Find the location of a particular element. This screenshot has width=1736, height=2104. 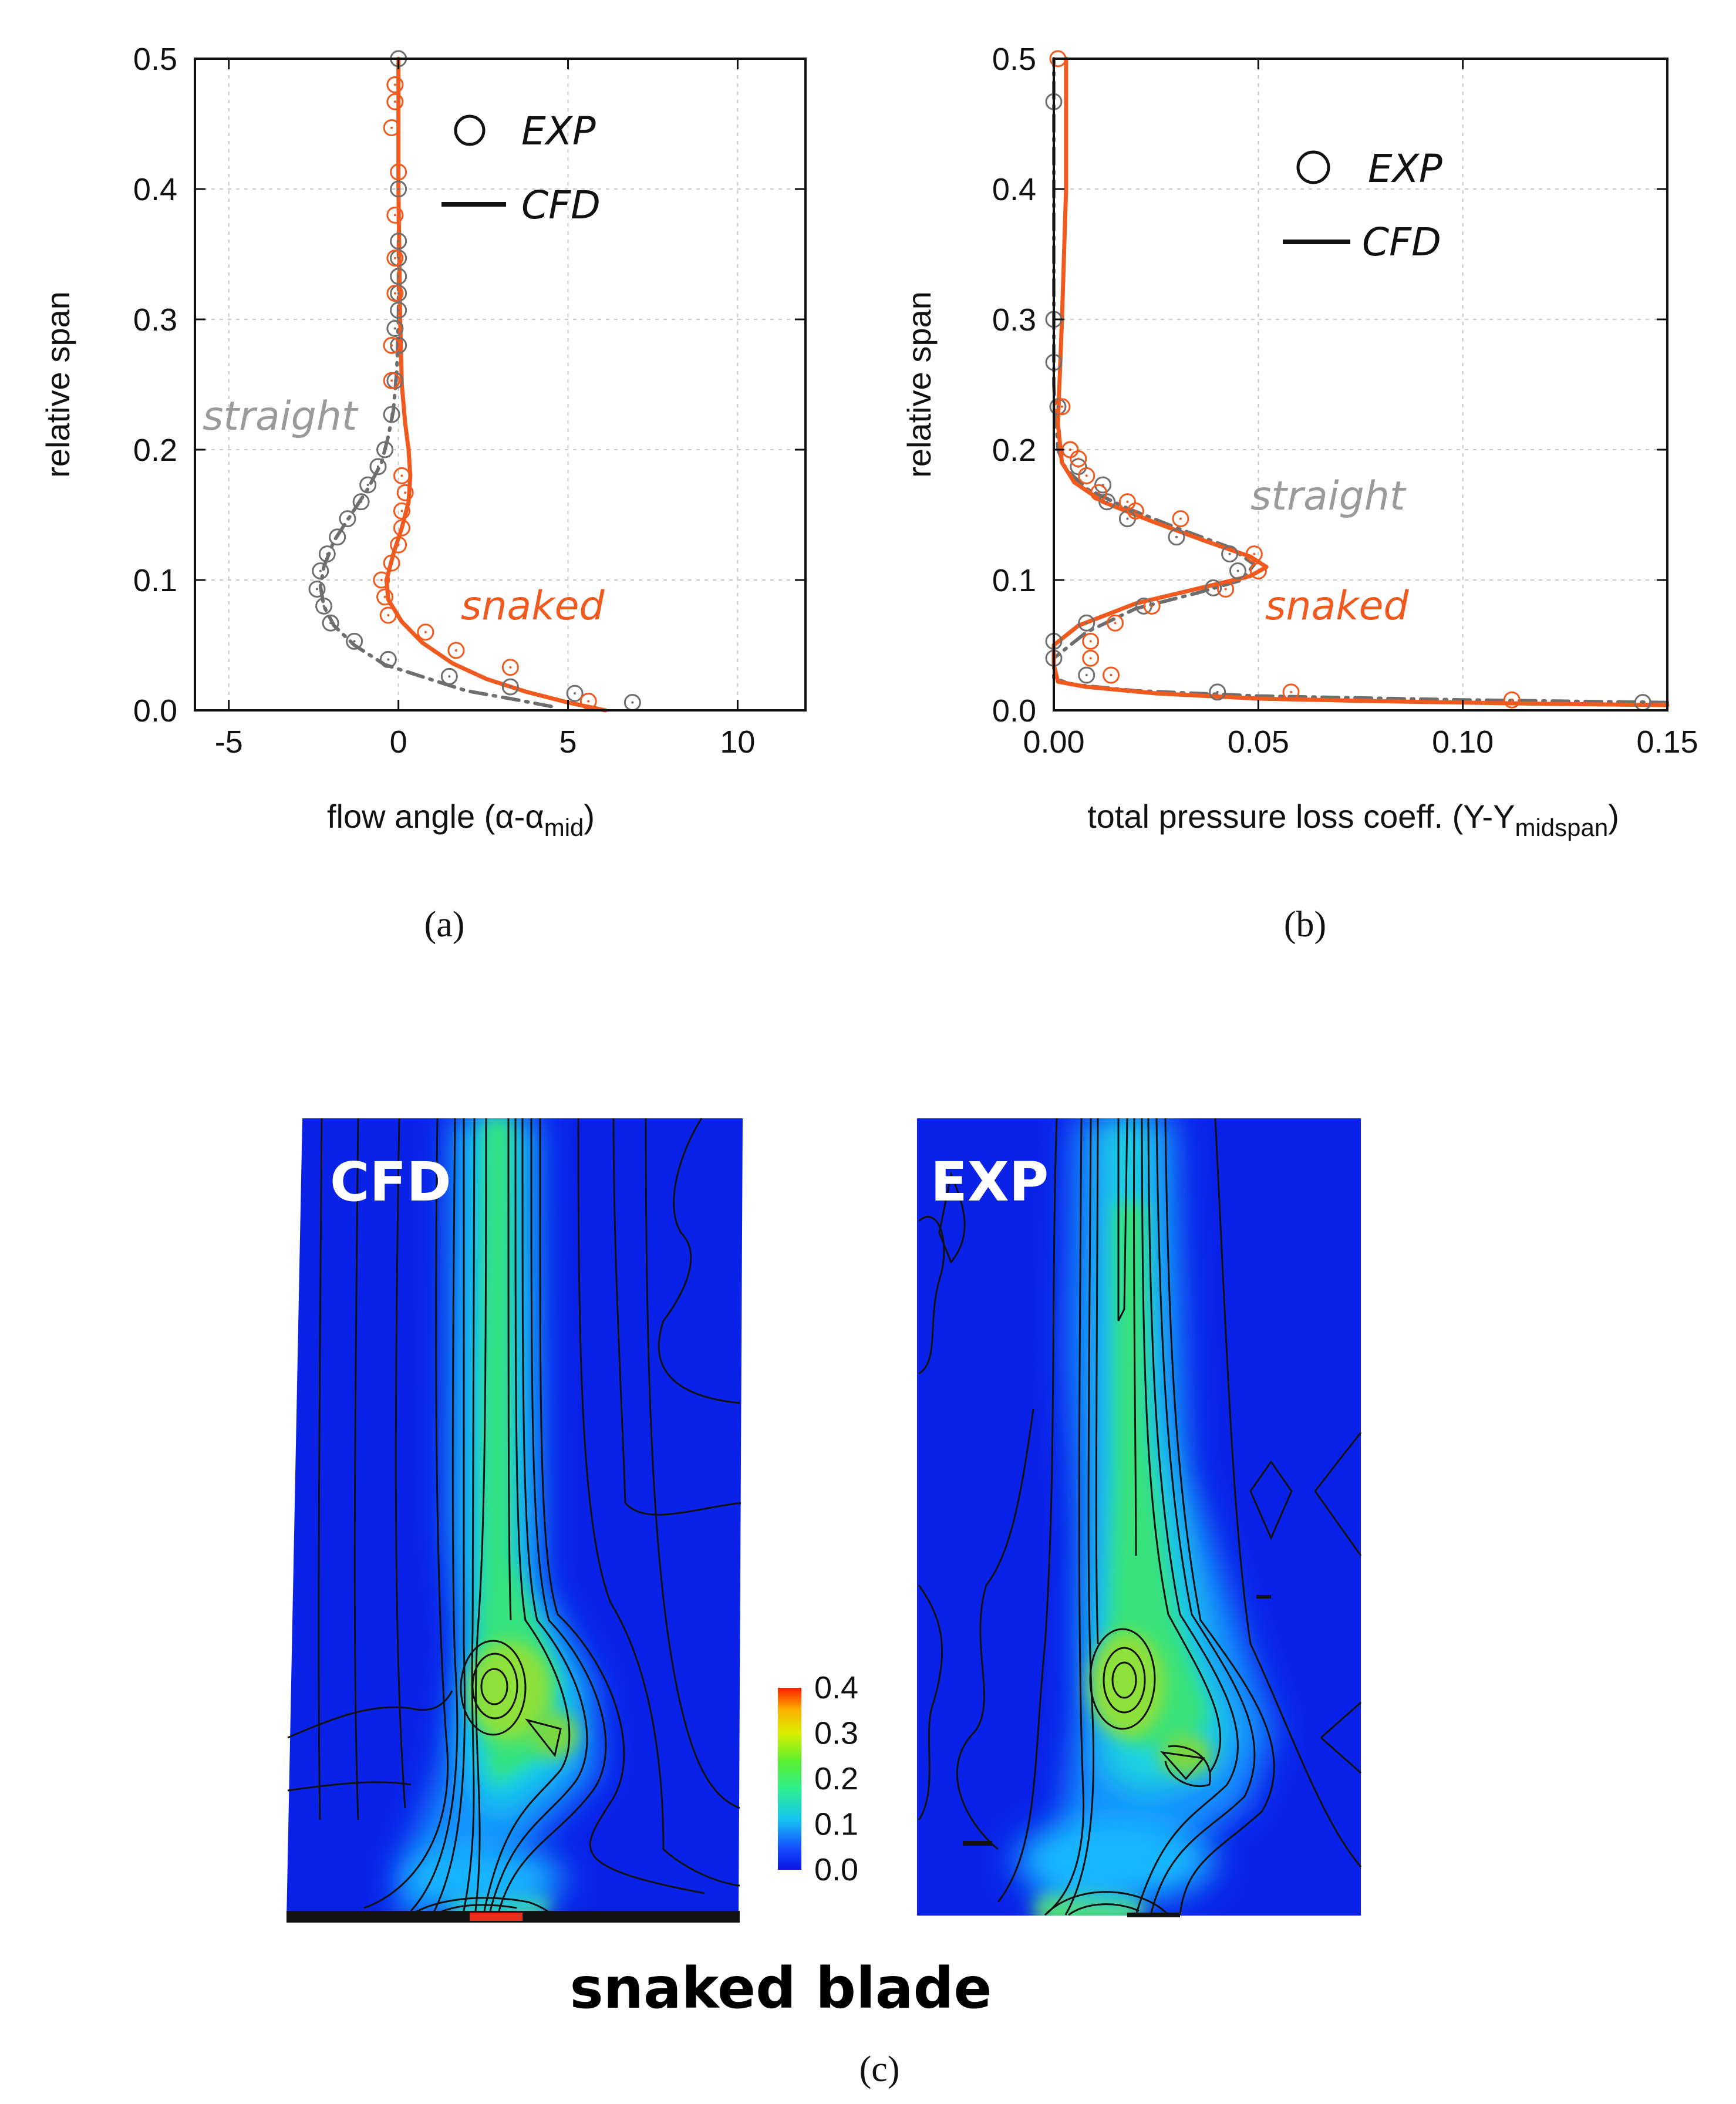

x-axis-label-a: flow angle (α-αmid) is located at coordinates (461, 819).